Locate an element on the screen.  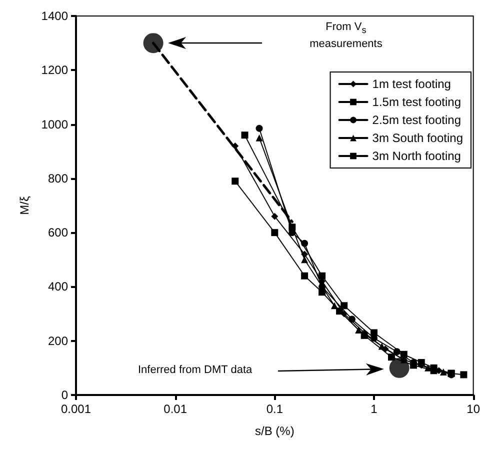
annotation: From V$_{s}$ measurements is located at coordinates (346, 36).